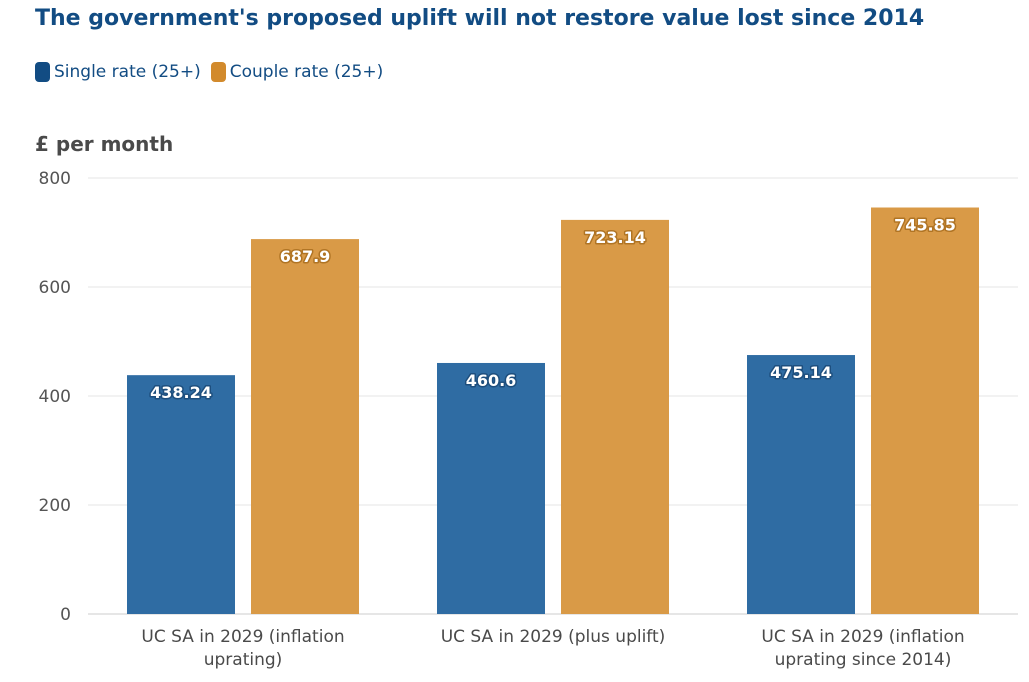 This screenshot has height=682, width=1029. What do you see at coordinates (218, 72) in the screenshot?
I see `legend-swatch-couple` at bounding box center [218, 72].